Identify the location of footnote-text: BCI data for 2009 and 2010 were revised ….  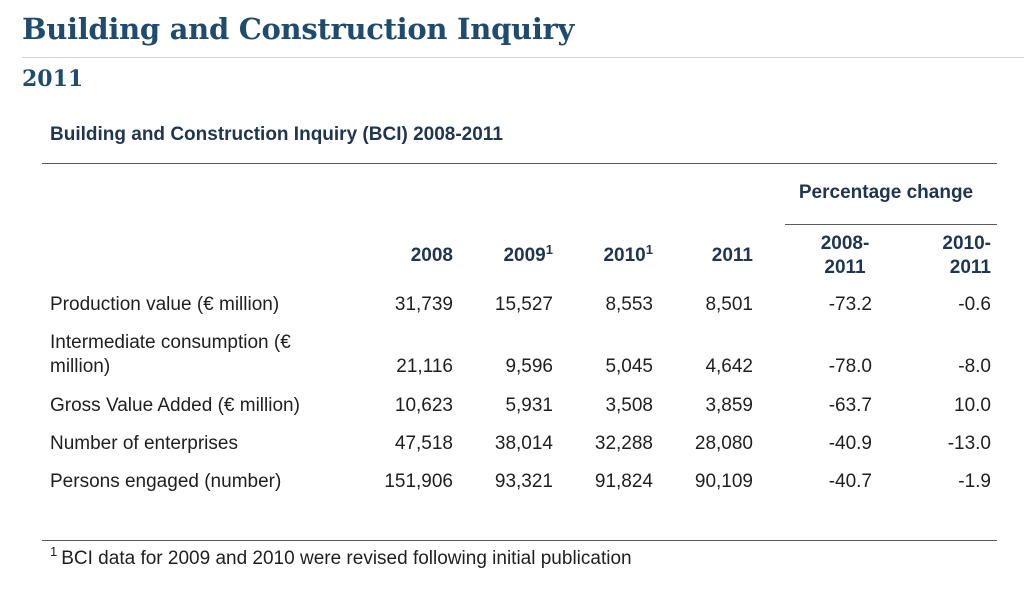
(346, 558).